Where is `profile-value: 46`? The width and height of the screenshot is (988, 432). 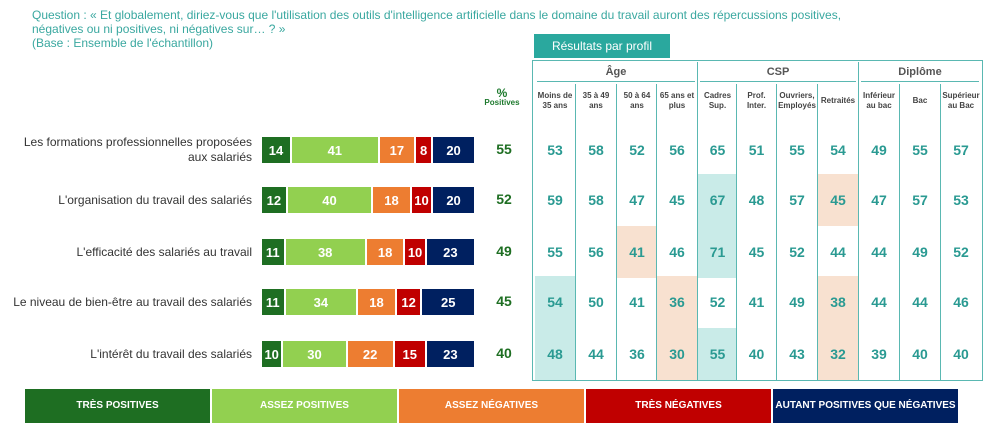
profile-value: 46 is located at coordinates (961, 302).